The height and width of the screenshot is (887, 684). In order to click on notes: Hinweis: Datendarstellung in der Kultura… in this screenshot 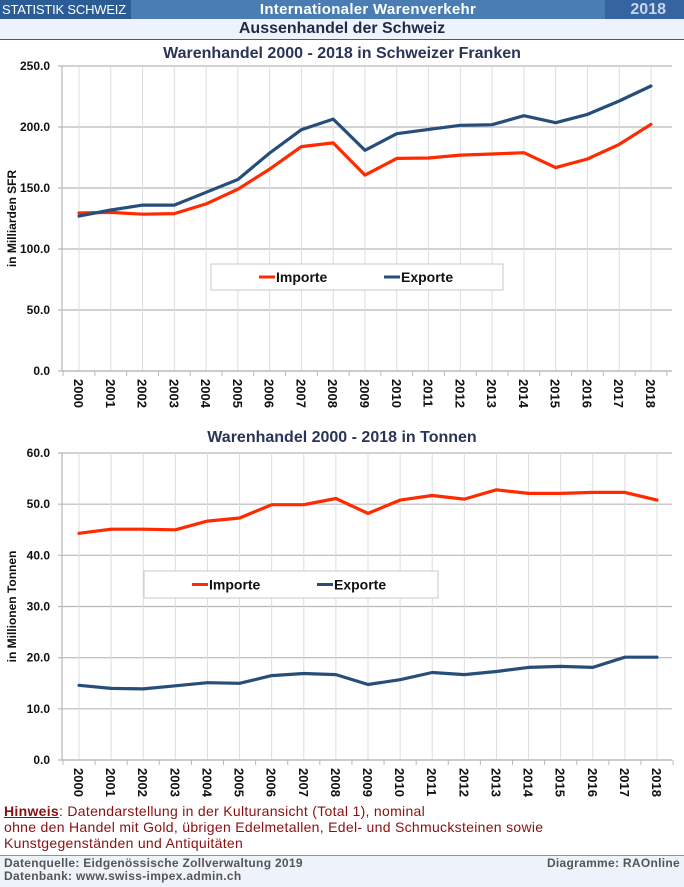, I will do `click(342, 827)`.